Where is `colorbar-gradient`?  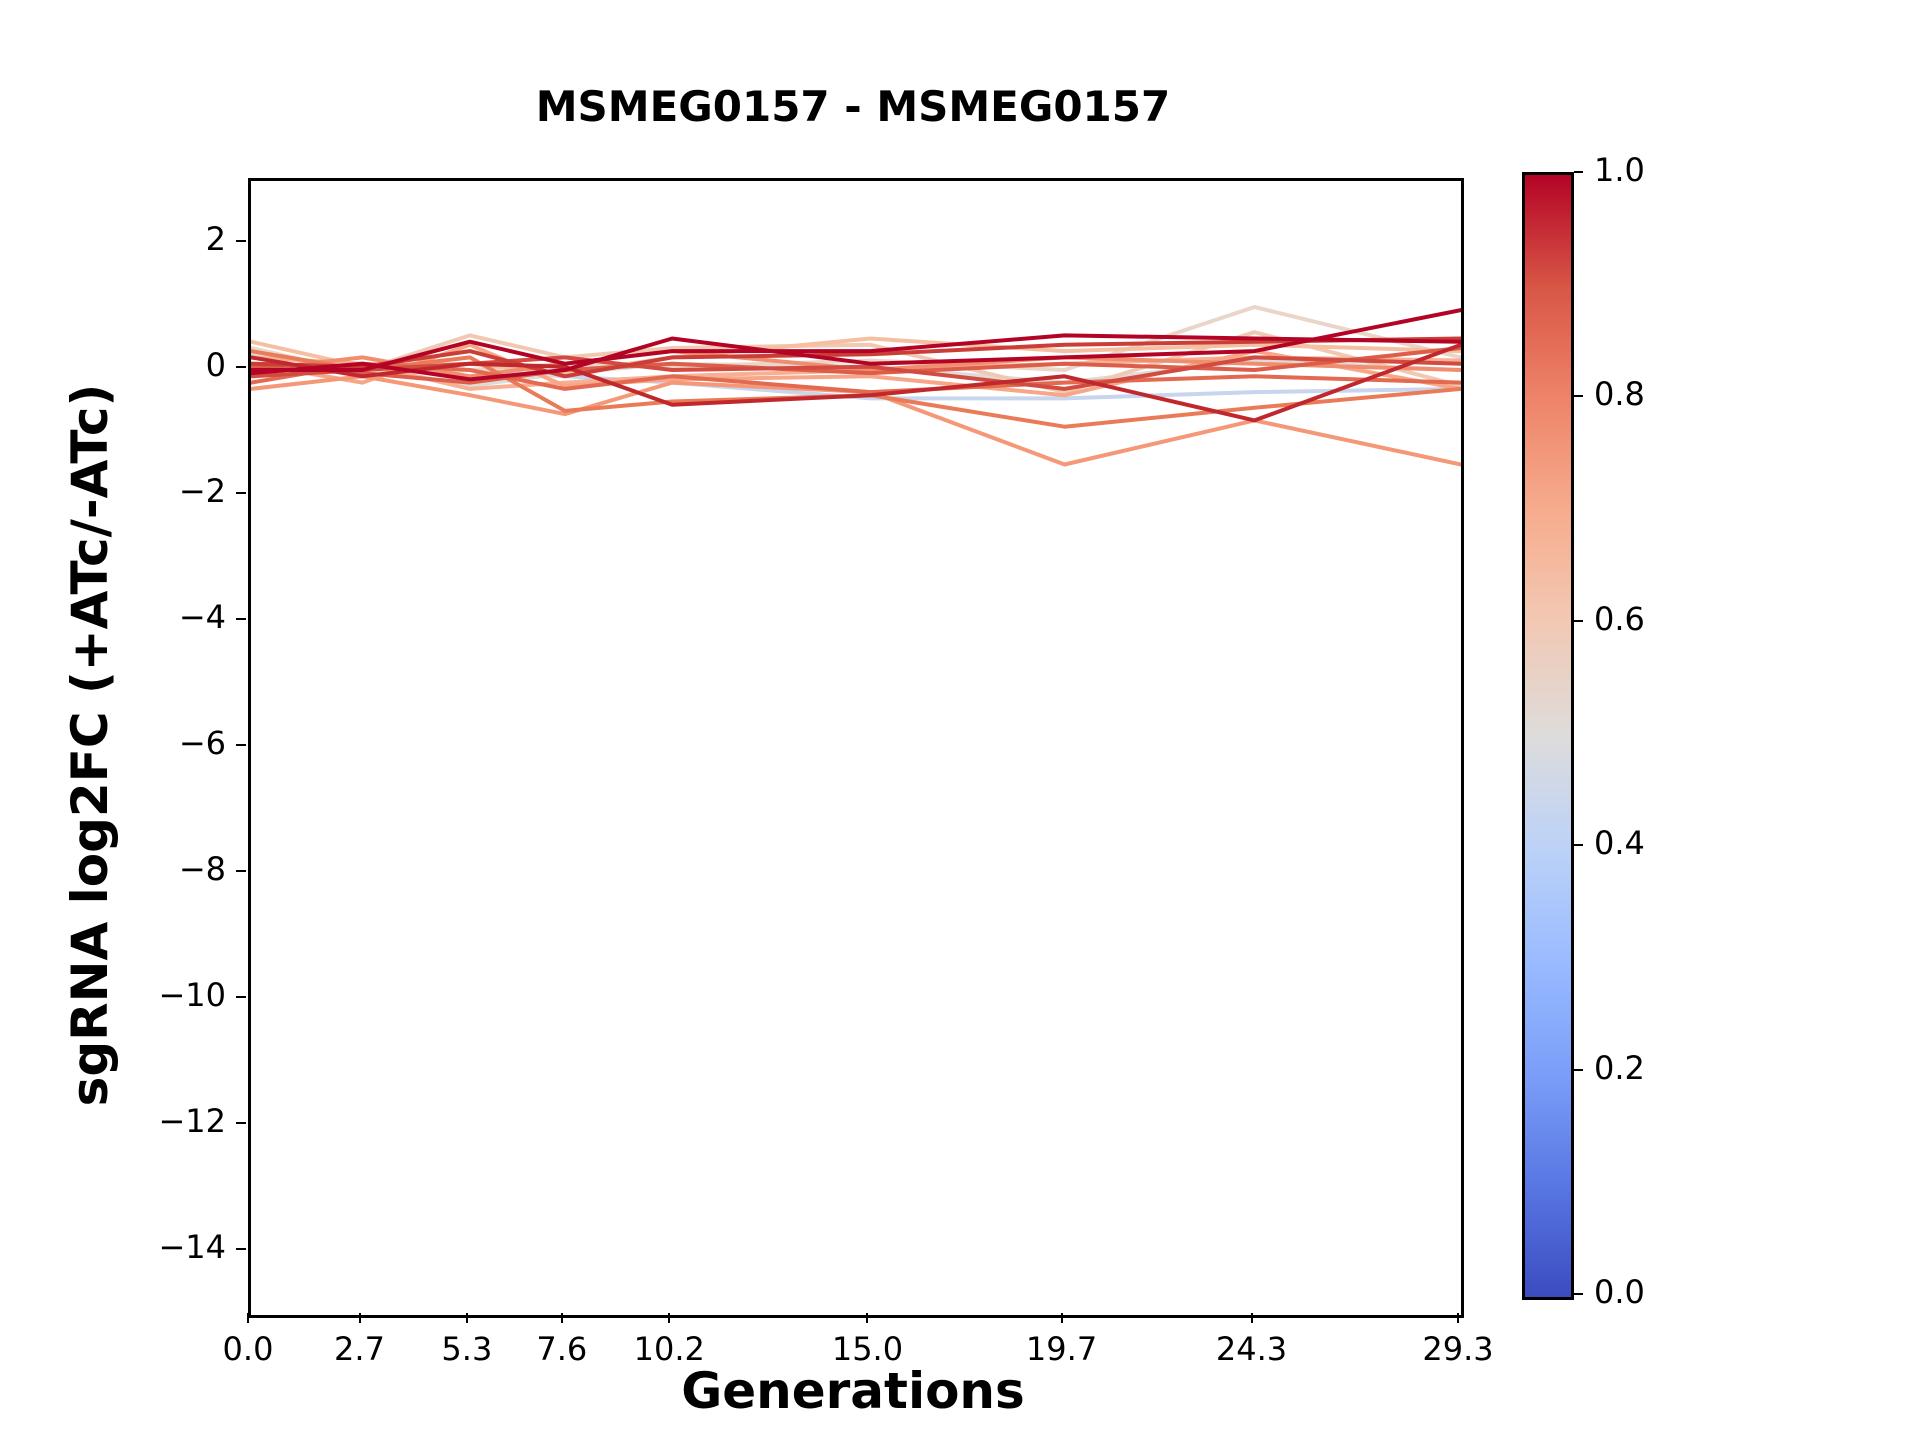
colorbar-gradient is located at coordinates (1548, 736).